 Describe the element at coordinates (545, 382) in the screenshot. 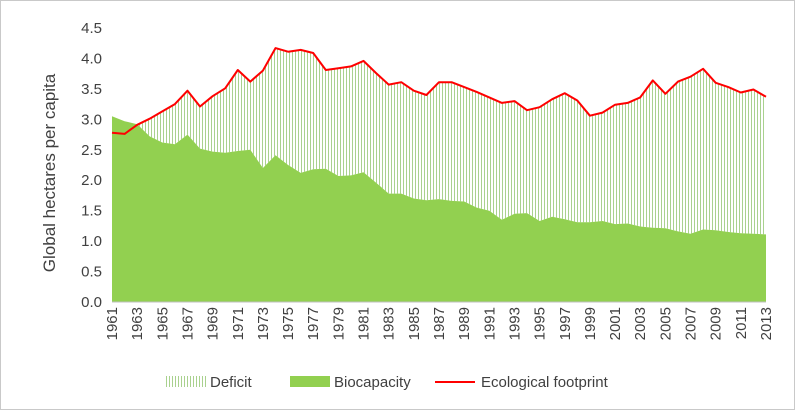

I see `legend-label-ecological-footprint: Ecological footprint` at that location.